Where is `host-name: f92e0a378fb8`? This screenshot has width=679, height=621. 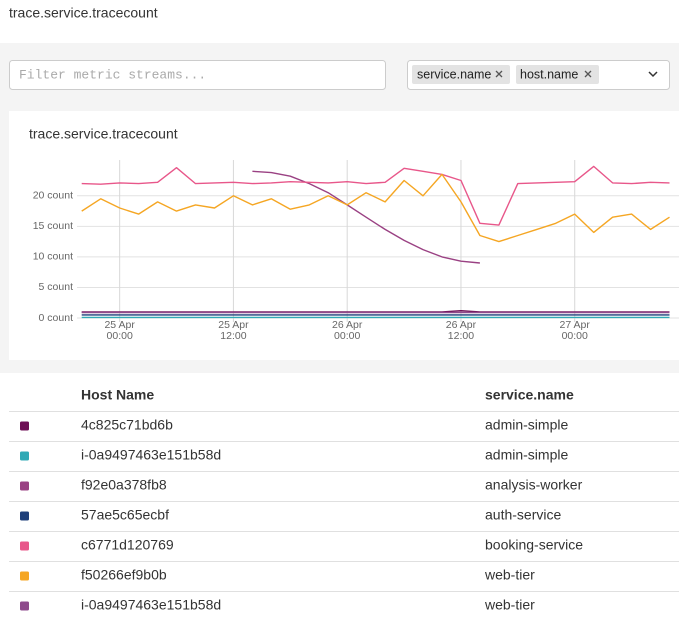 host-name: f92e0a378fb8 is located at coordinates (124, 485).